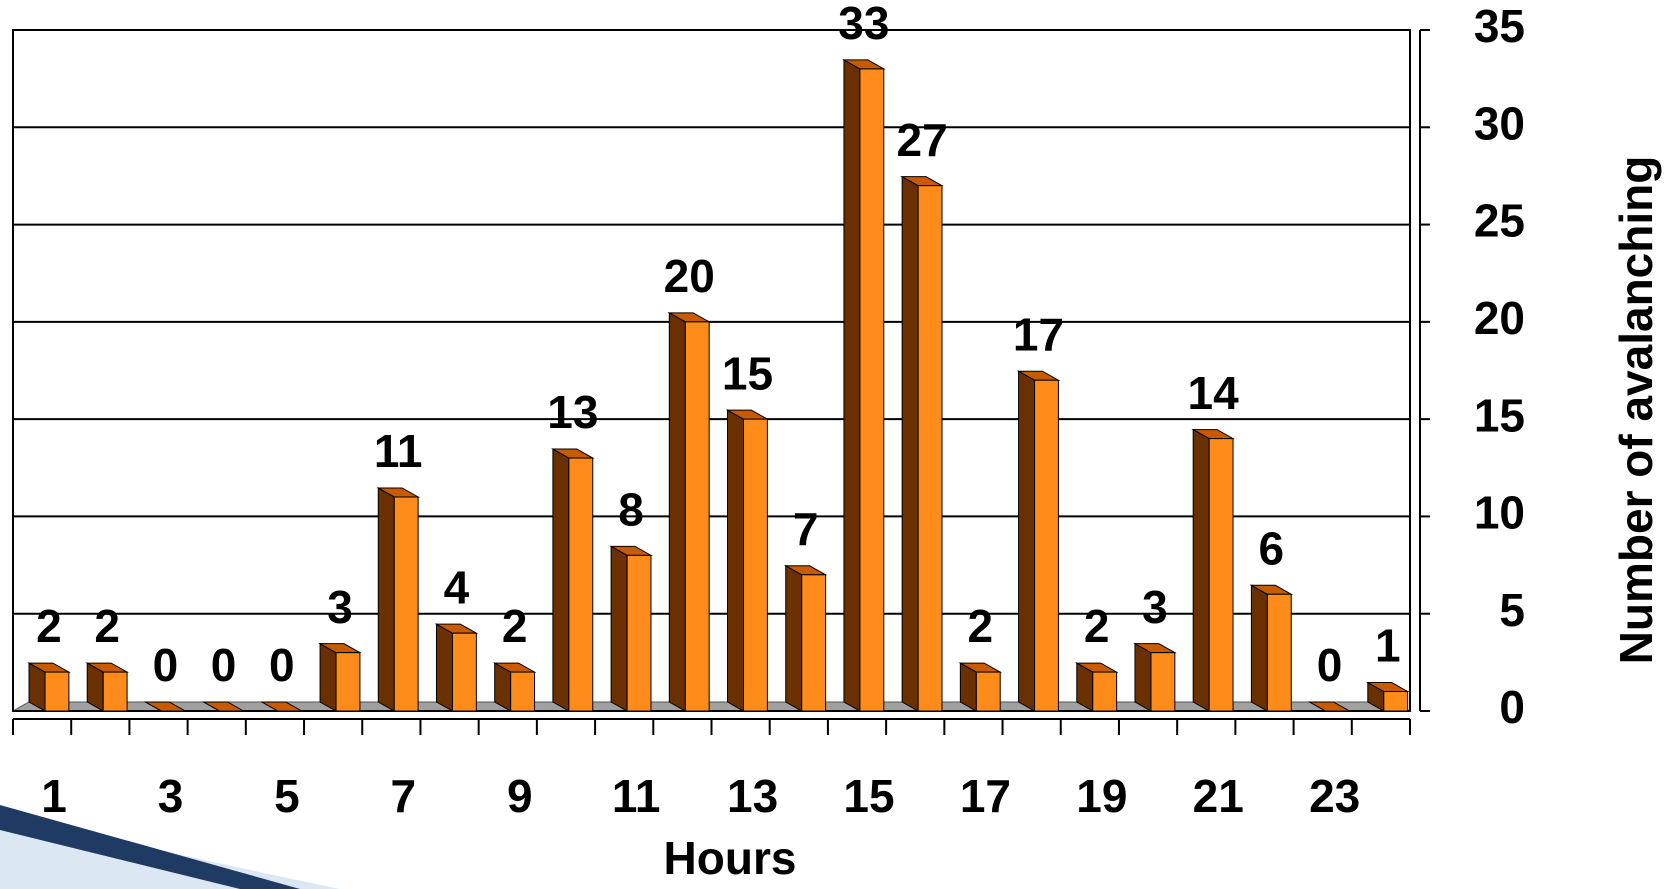  I want to click on x-tick-label: 7, so click(404, 796).